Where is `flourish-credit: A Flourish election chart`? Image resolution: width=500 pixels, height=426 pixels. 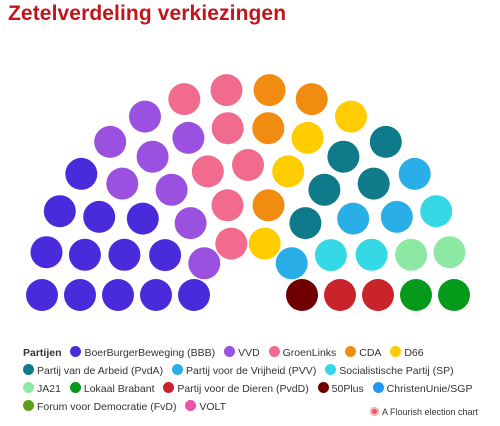 flourish-credit: A Flourish election chart is located at coordinates (423, 412).